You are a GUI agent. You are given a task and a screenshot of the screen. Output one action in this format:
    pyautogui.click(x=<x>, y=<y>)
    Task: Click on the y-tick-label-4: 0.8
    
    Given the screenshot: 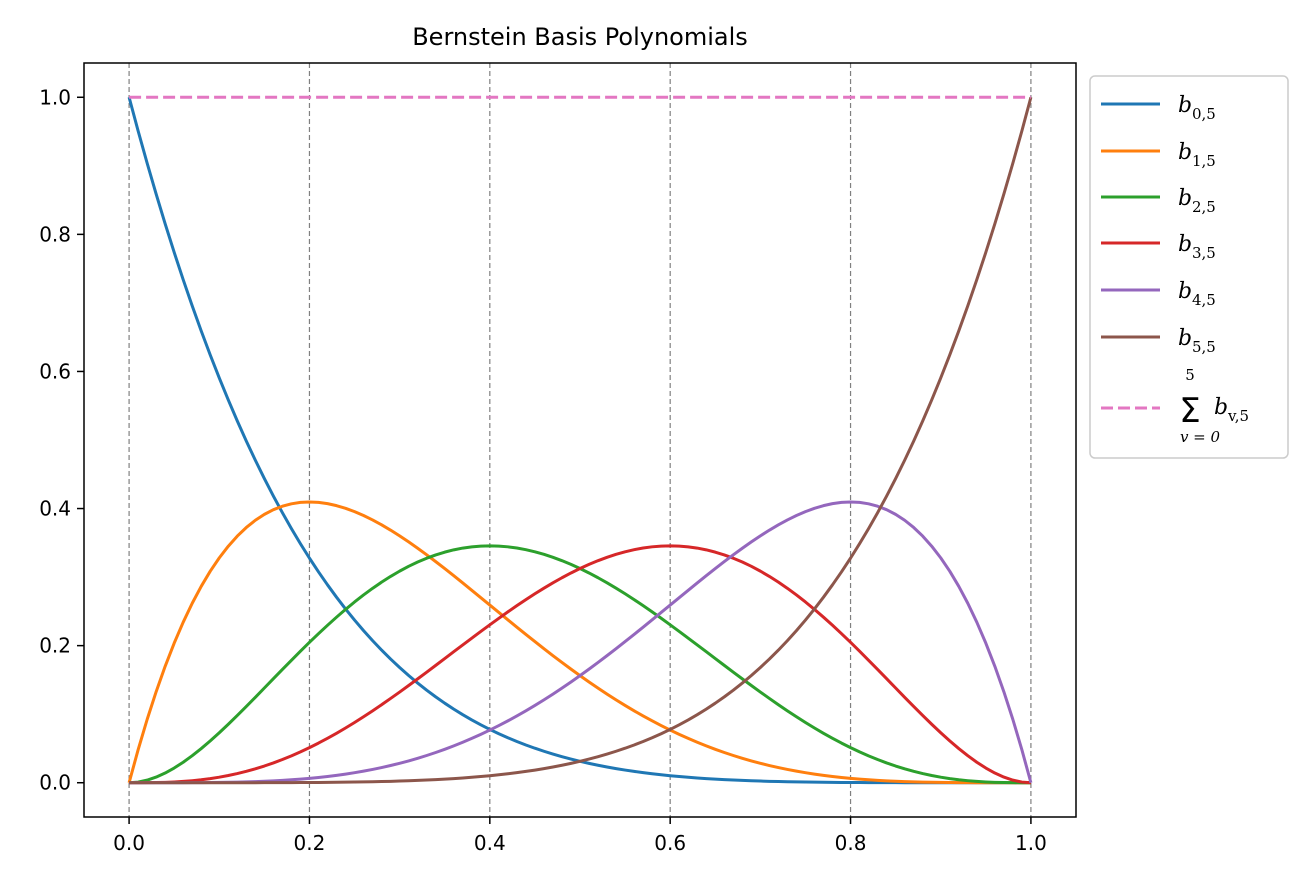 What is the action you would take?
    pyautogui.click(x=55, y=234)
    